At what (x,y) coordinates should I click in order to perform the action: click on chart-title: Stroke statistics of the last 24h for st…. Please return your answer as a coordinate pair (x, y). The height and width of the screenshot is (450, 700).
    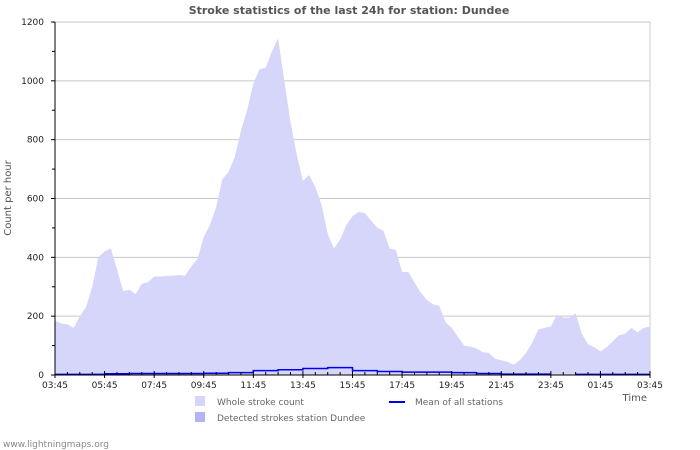
    Looking at the image, I should click on (349, 10).